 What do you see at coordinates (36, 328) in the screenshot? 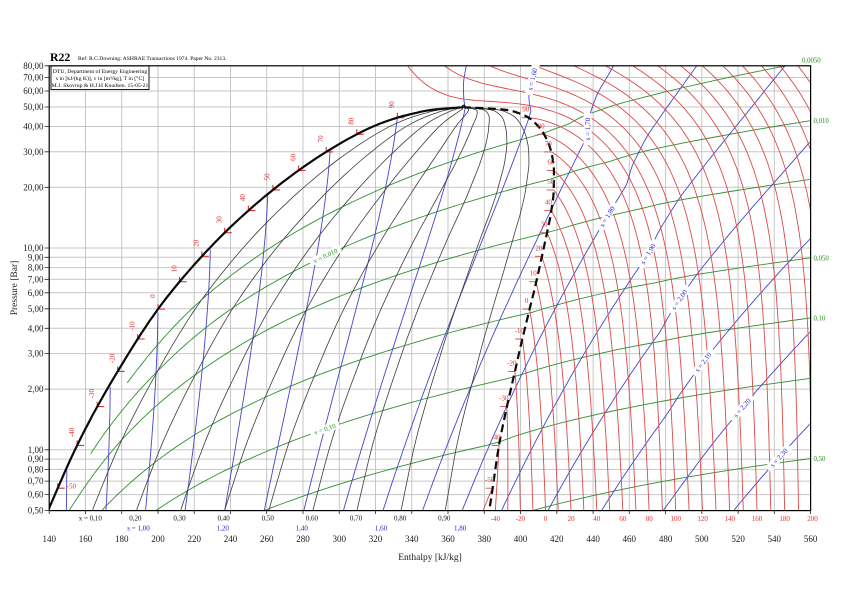
I see `svg-text: 4,00` at bounding box center [36, 328].